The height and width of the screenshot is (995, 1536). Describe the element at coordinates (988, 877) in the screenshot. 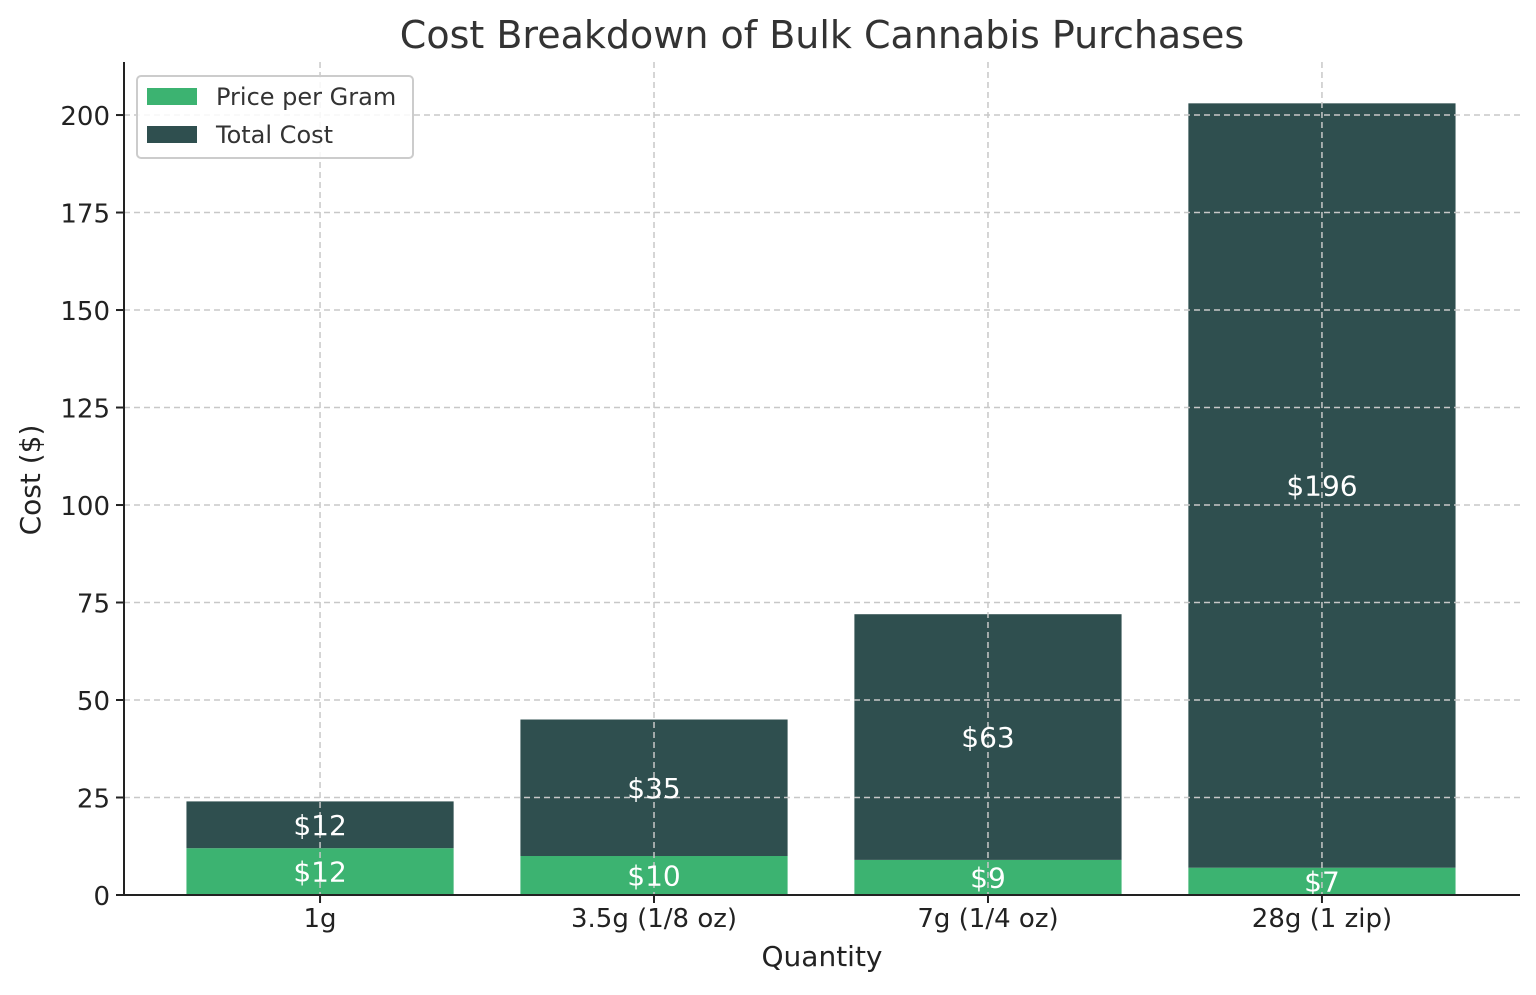

I see `data-label: $9` at that location.